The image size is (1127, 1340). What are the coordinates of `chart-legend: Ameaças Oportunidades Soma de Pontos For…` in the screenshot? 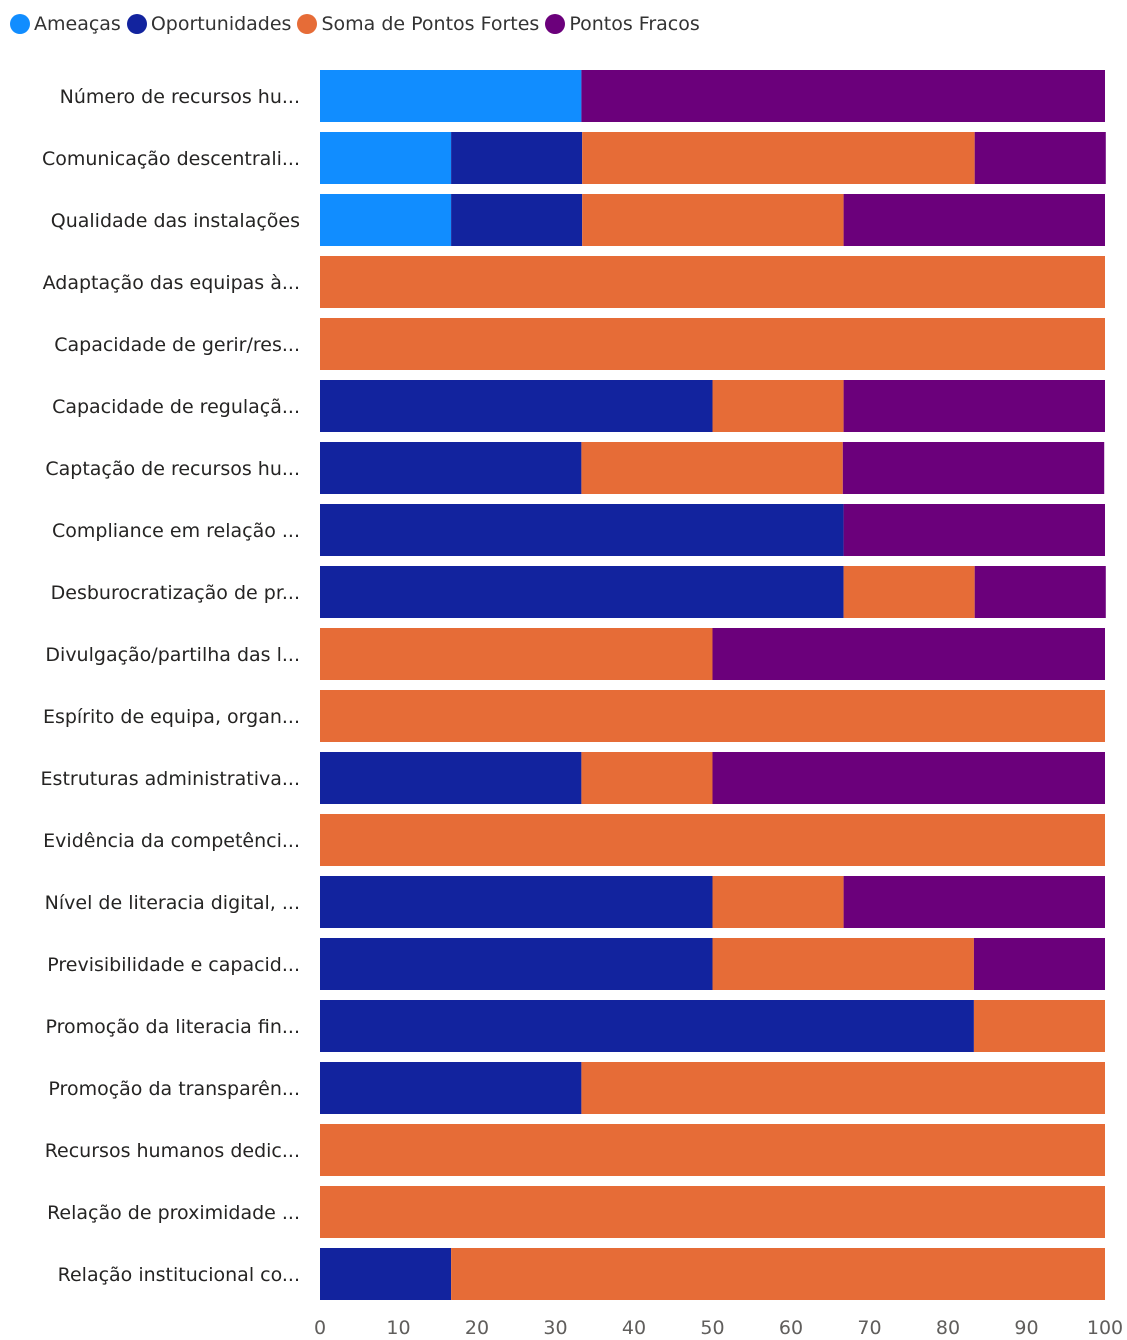 It's located at (358, 24).